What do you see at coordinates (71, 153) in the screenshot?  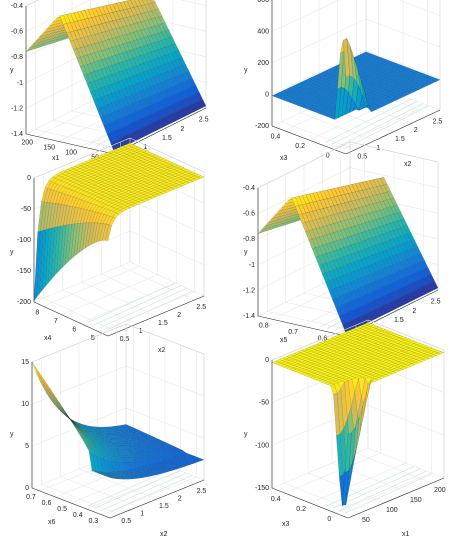 I see `y-tick-label: 100` at bounding box center [71, 153].